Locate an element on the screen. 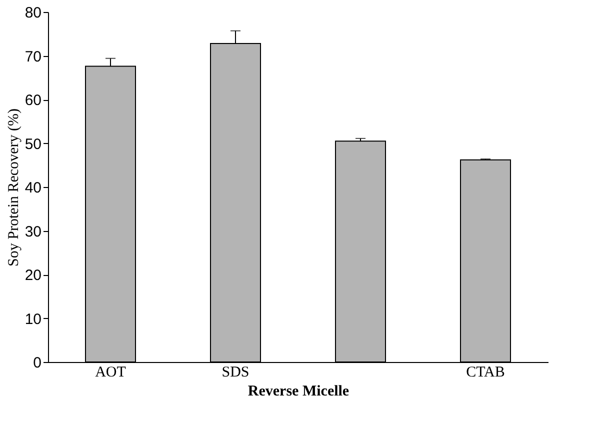 Image resolution: width=592 pixels, height=424 pixels. x-tick-label: CTAB is located at coordinates (485, 372).